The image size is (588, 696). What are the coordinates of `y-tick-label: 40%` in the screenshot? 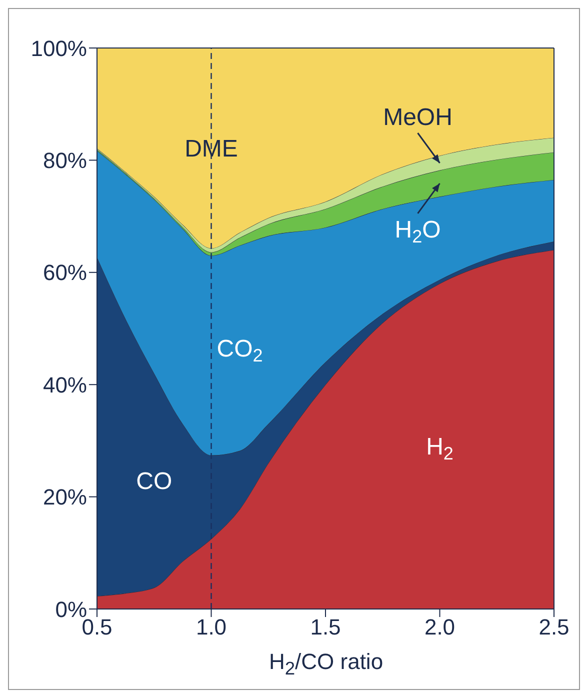 It's located at (64, 385).